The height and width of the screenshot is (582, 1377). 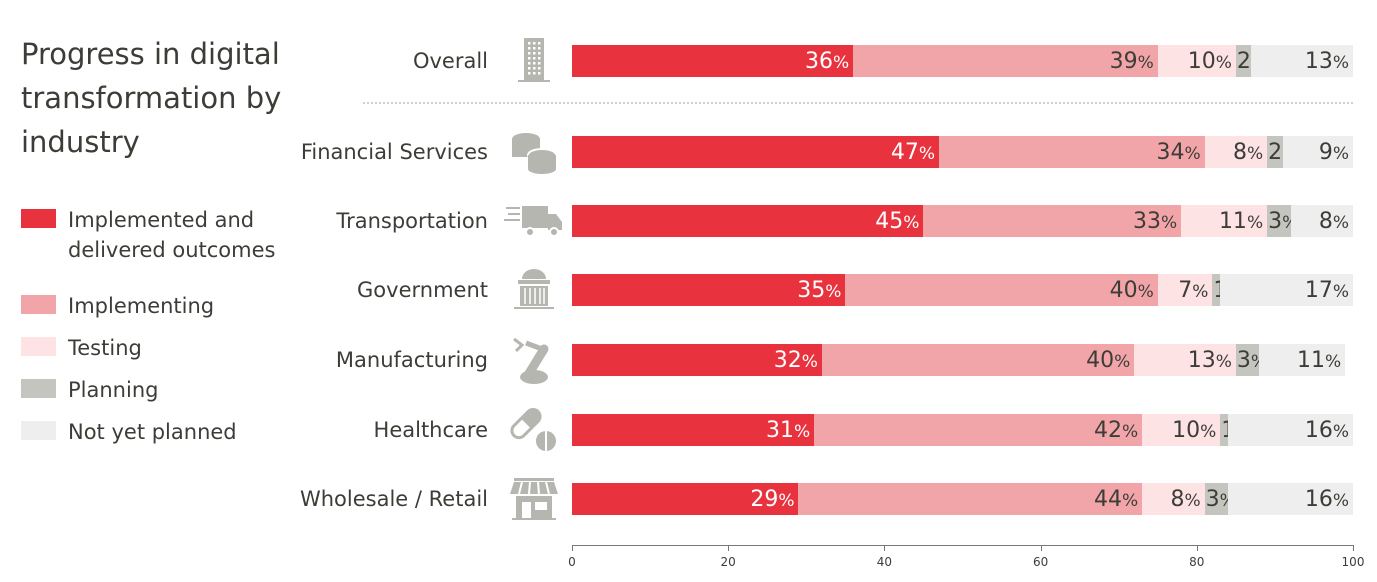 I want to click on robot-arm-icon, so click(x=534, y=360).